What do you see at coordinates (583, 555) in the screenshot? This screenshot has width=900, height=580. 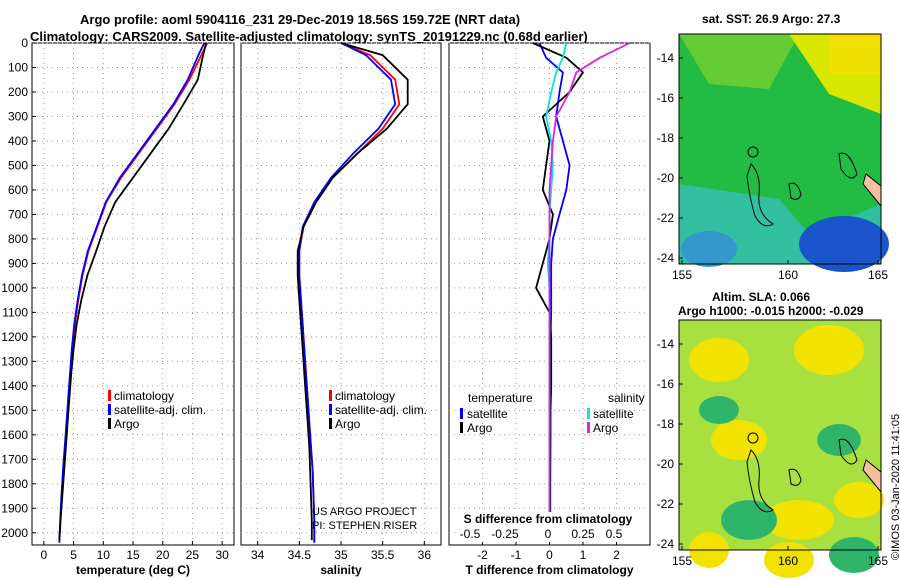 I see `difference-xtick-label: 1` at bounding box center [583, 555].